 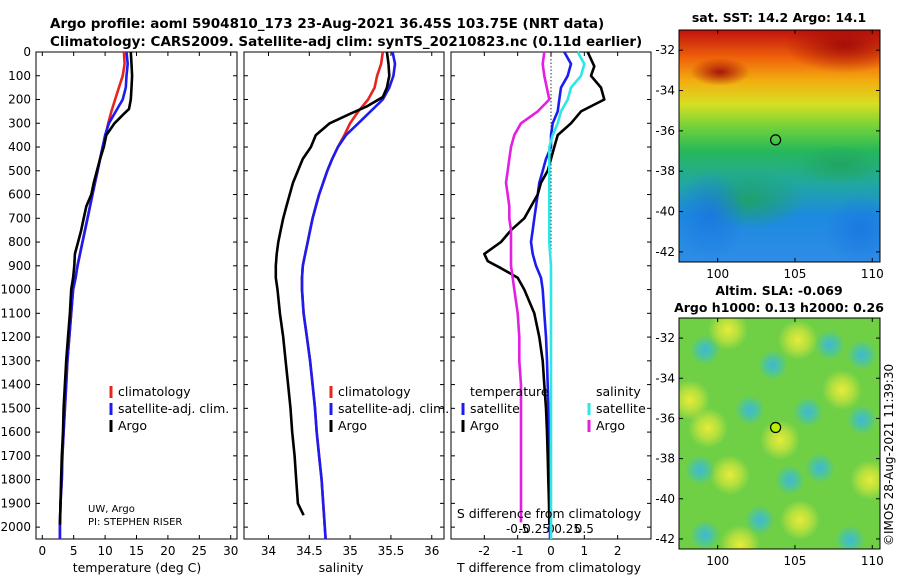 I want to click on depth-tick-label: 1700, so click(x=15, y=456).